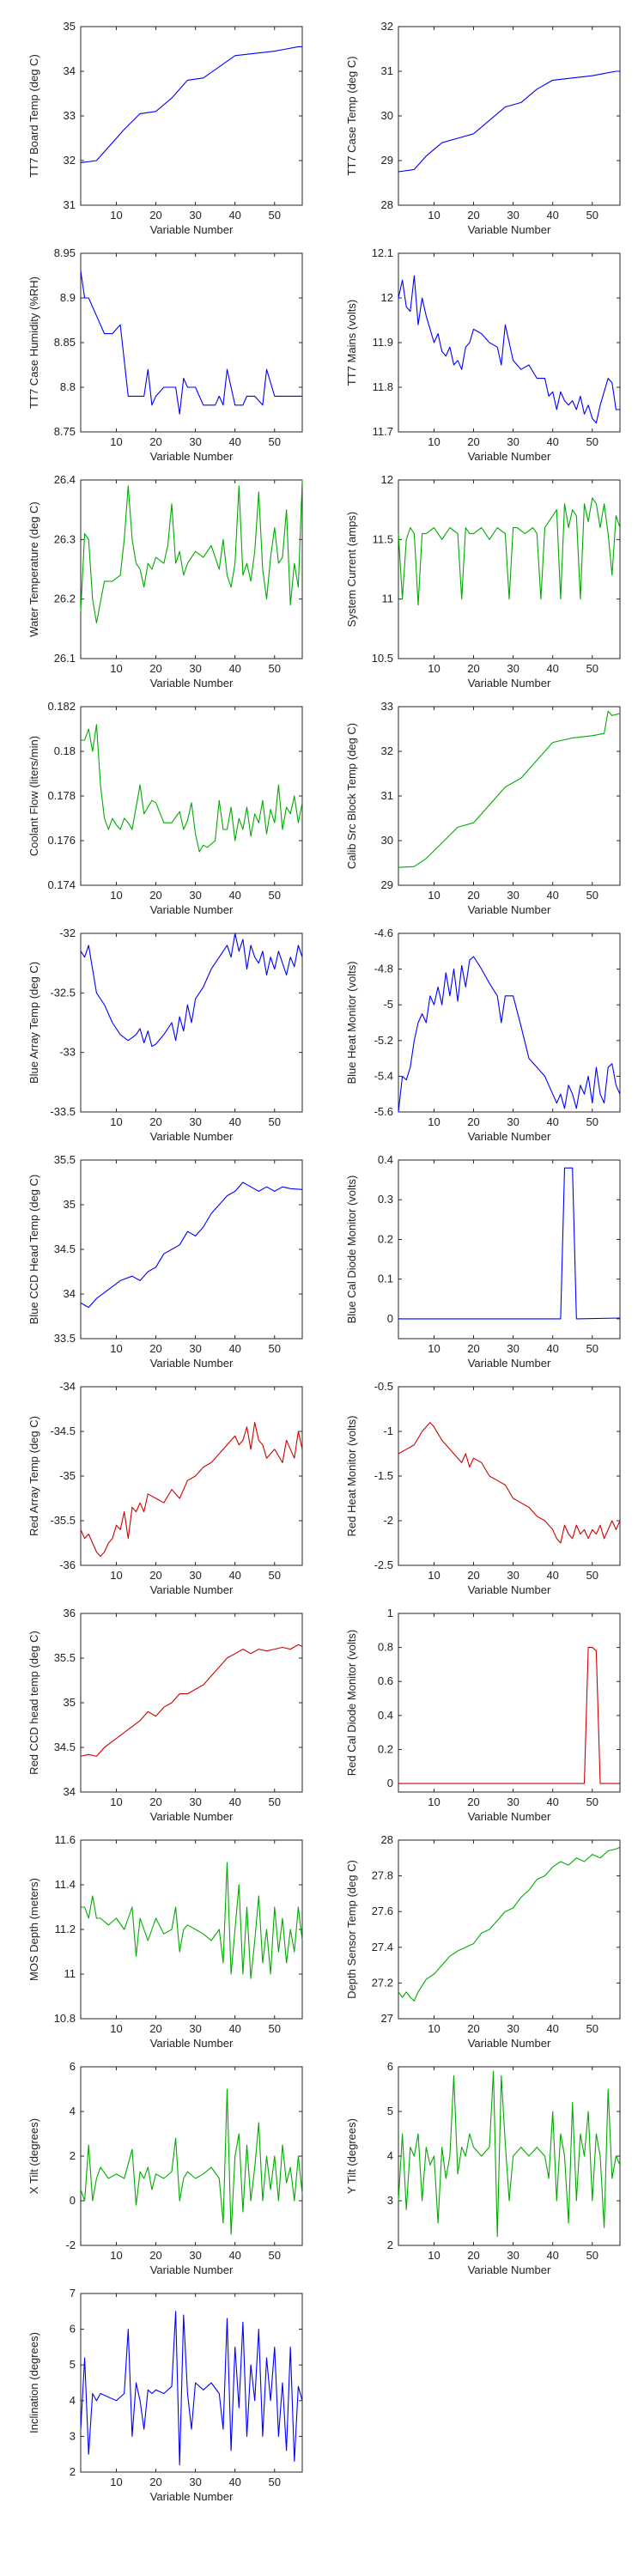 The width and height of the screenshot is (644, 2576). What do you see at coordinates (63, 1521) in the screenshot?
I see `y-tick-label: -35.5` at bounding box center [63, 1521].